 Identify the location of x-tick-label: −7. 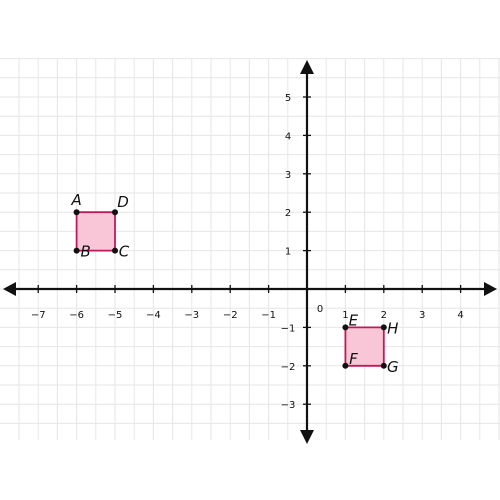
(38, 315).